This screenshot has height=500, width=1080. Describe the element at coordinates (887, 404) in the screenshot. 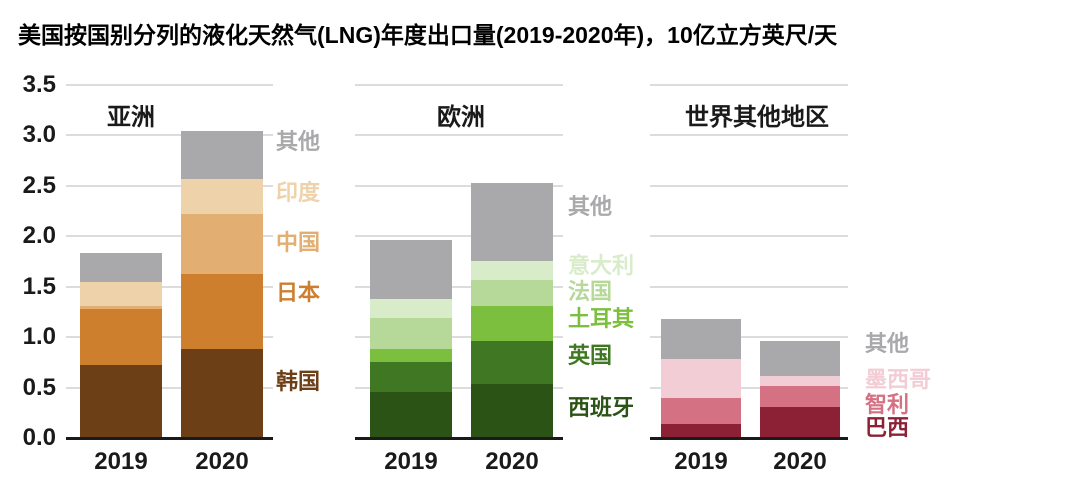

I see `series-label-智利: 智利` at that location.